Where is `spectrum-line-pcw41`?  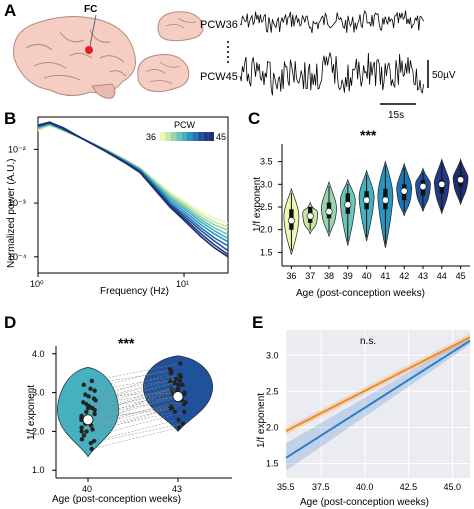 spectrum-line-pcw41 is located at coordinates (133, 182).